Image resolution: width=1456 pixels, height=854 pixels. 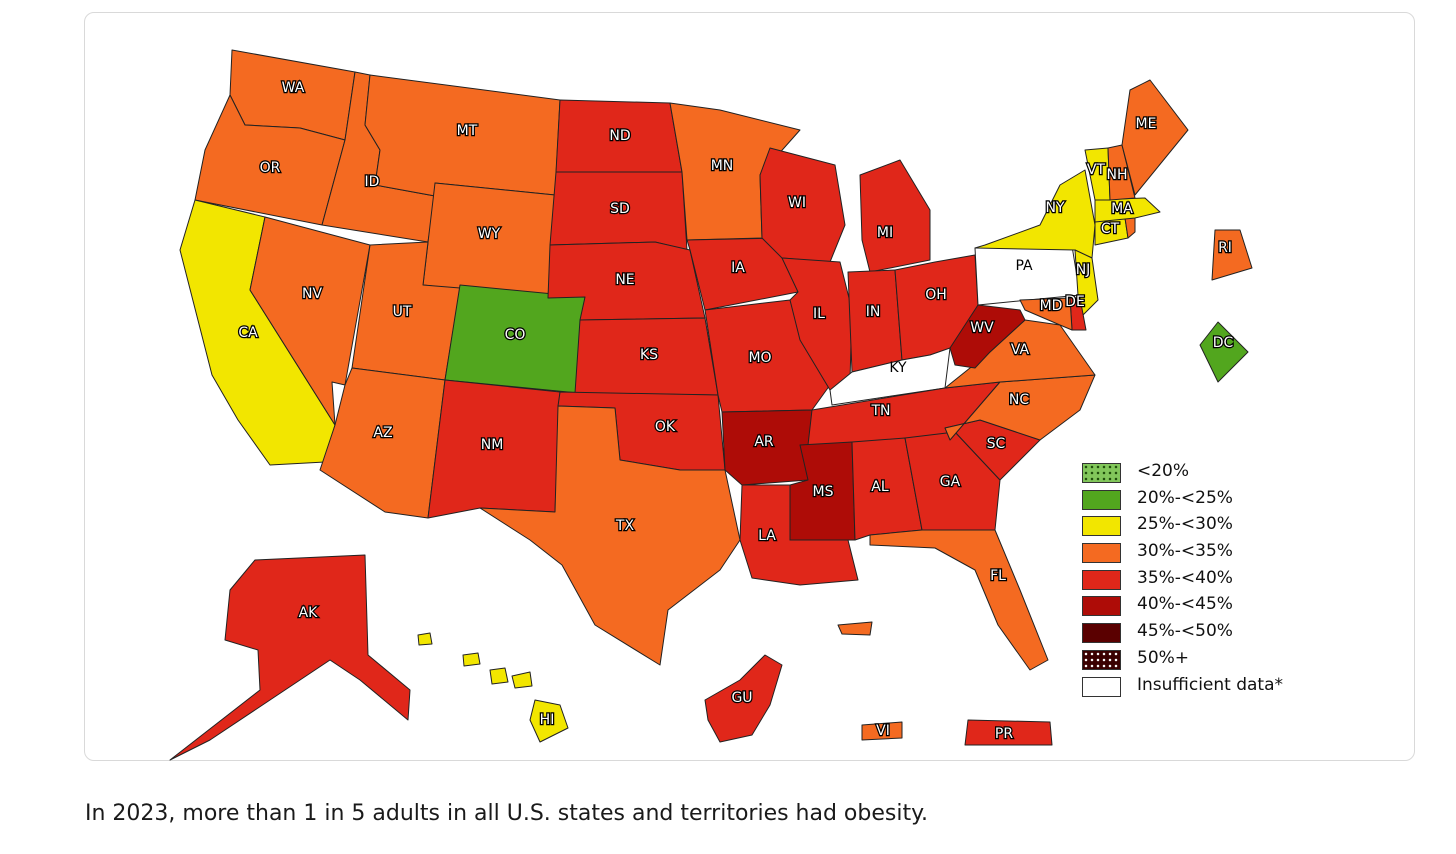 What do you see at coordinates (982, 328) in the screenshot?
I see `state-label-WV: WV` at bounding box center [982, 328].